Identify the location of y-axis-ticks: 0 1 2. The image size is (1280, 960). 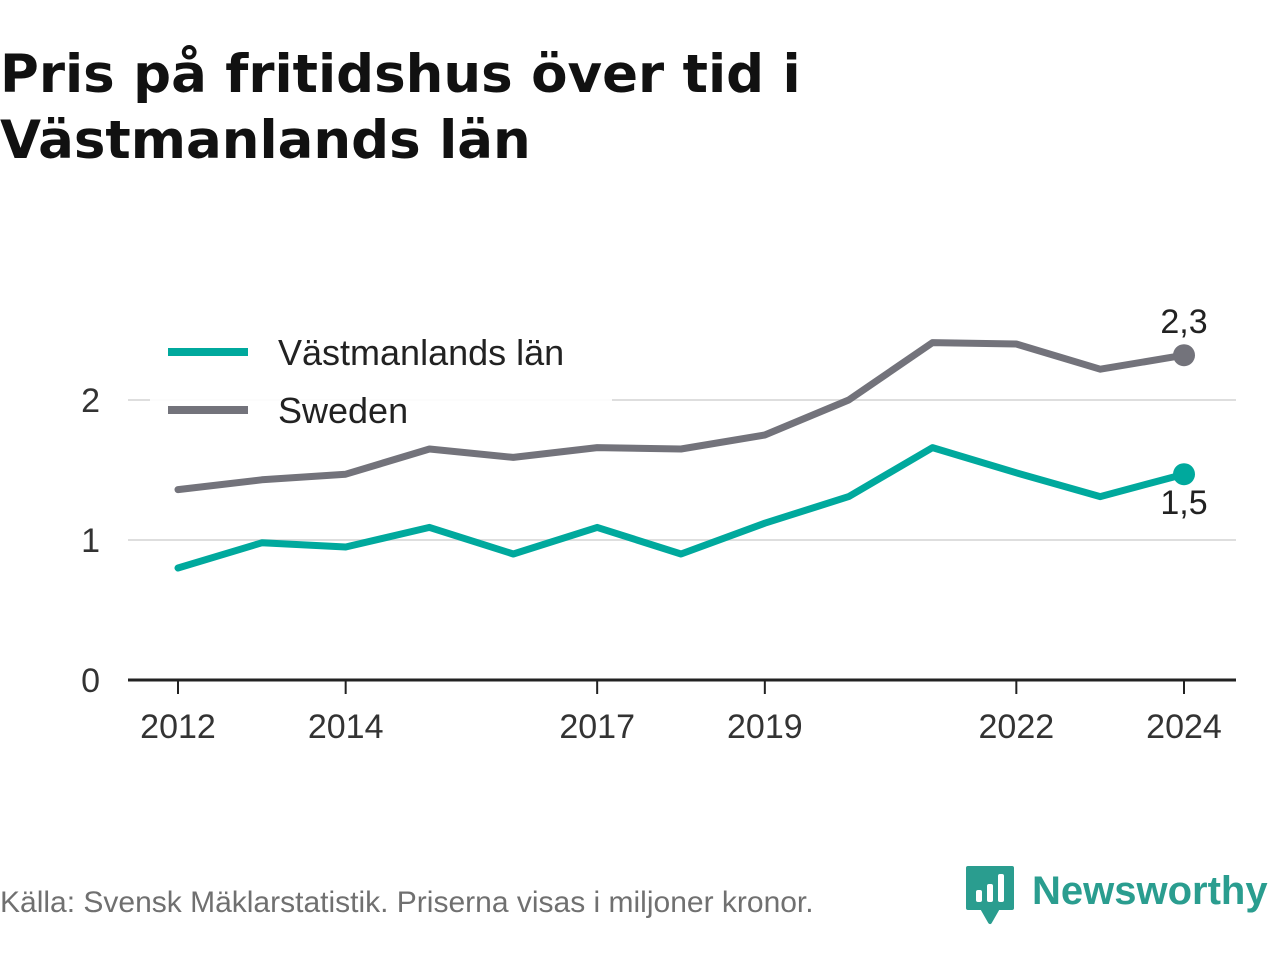
(90, 541).